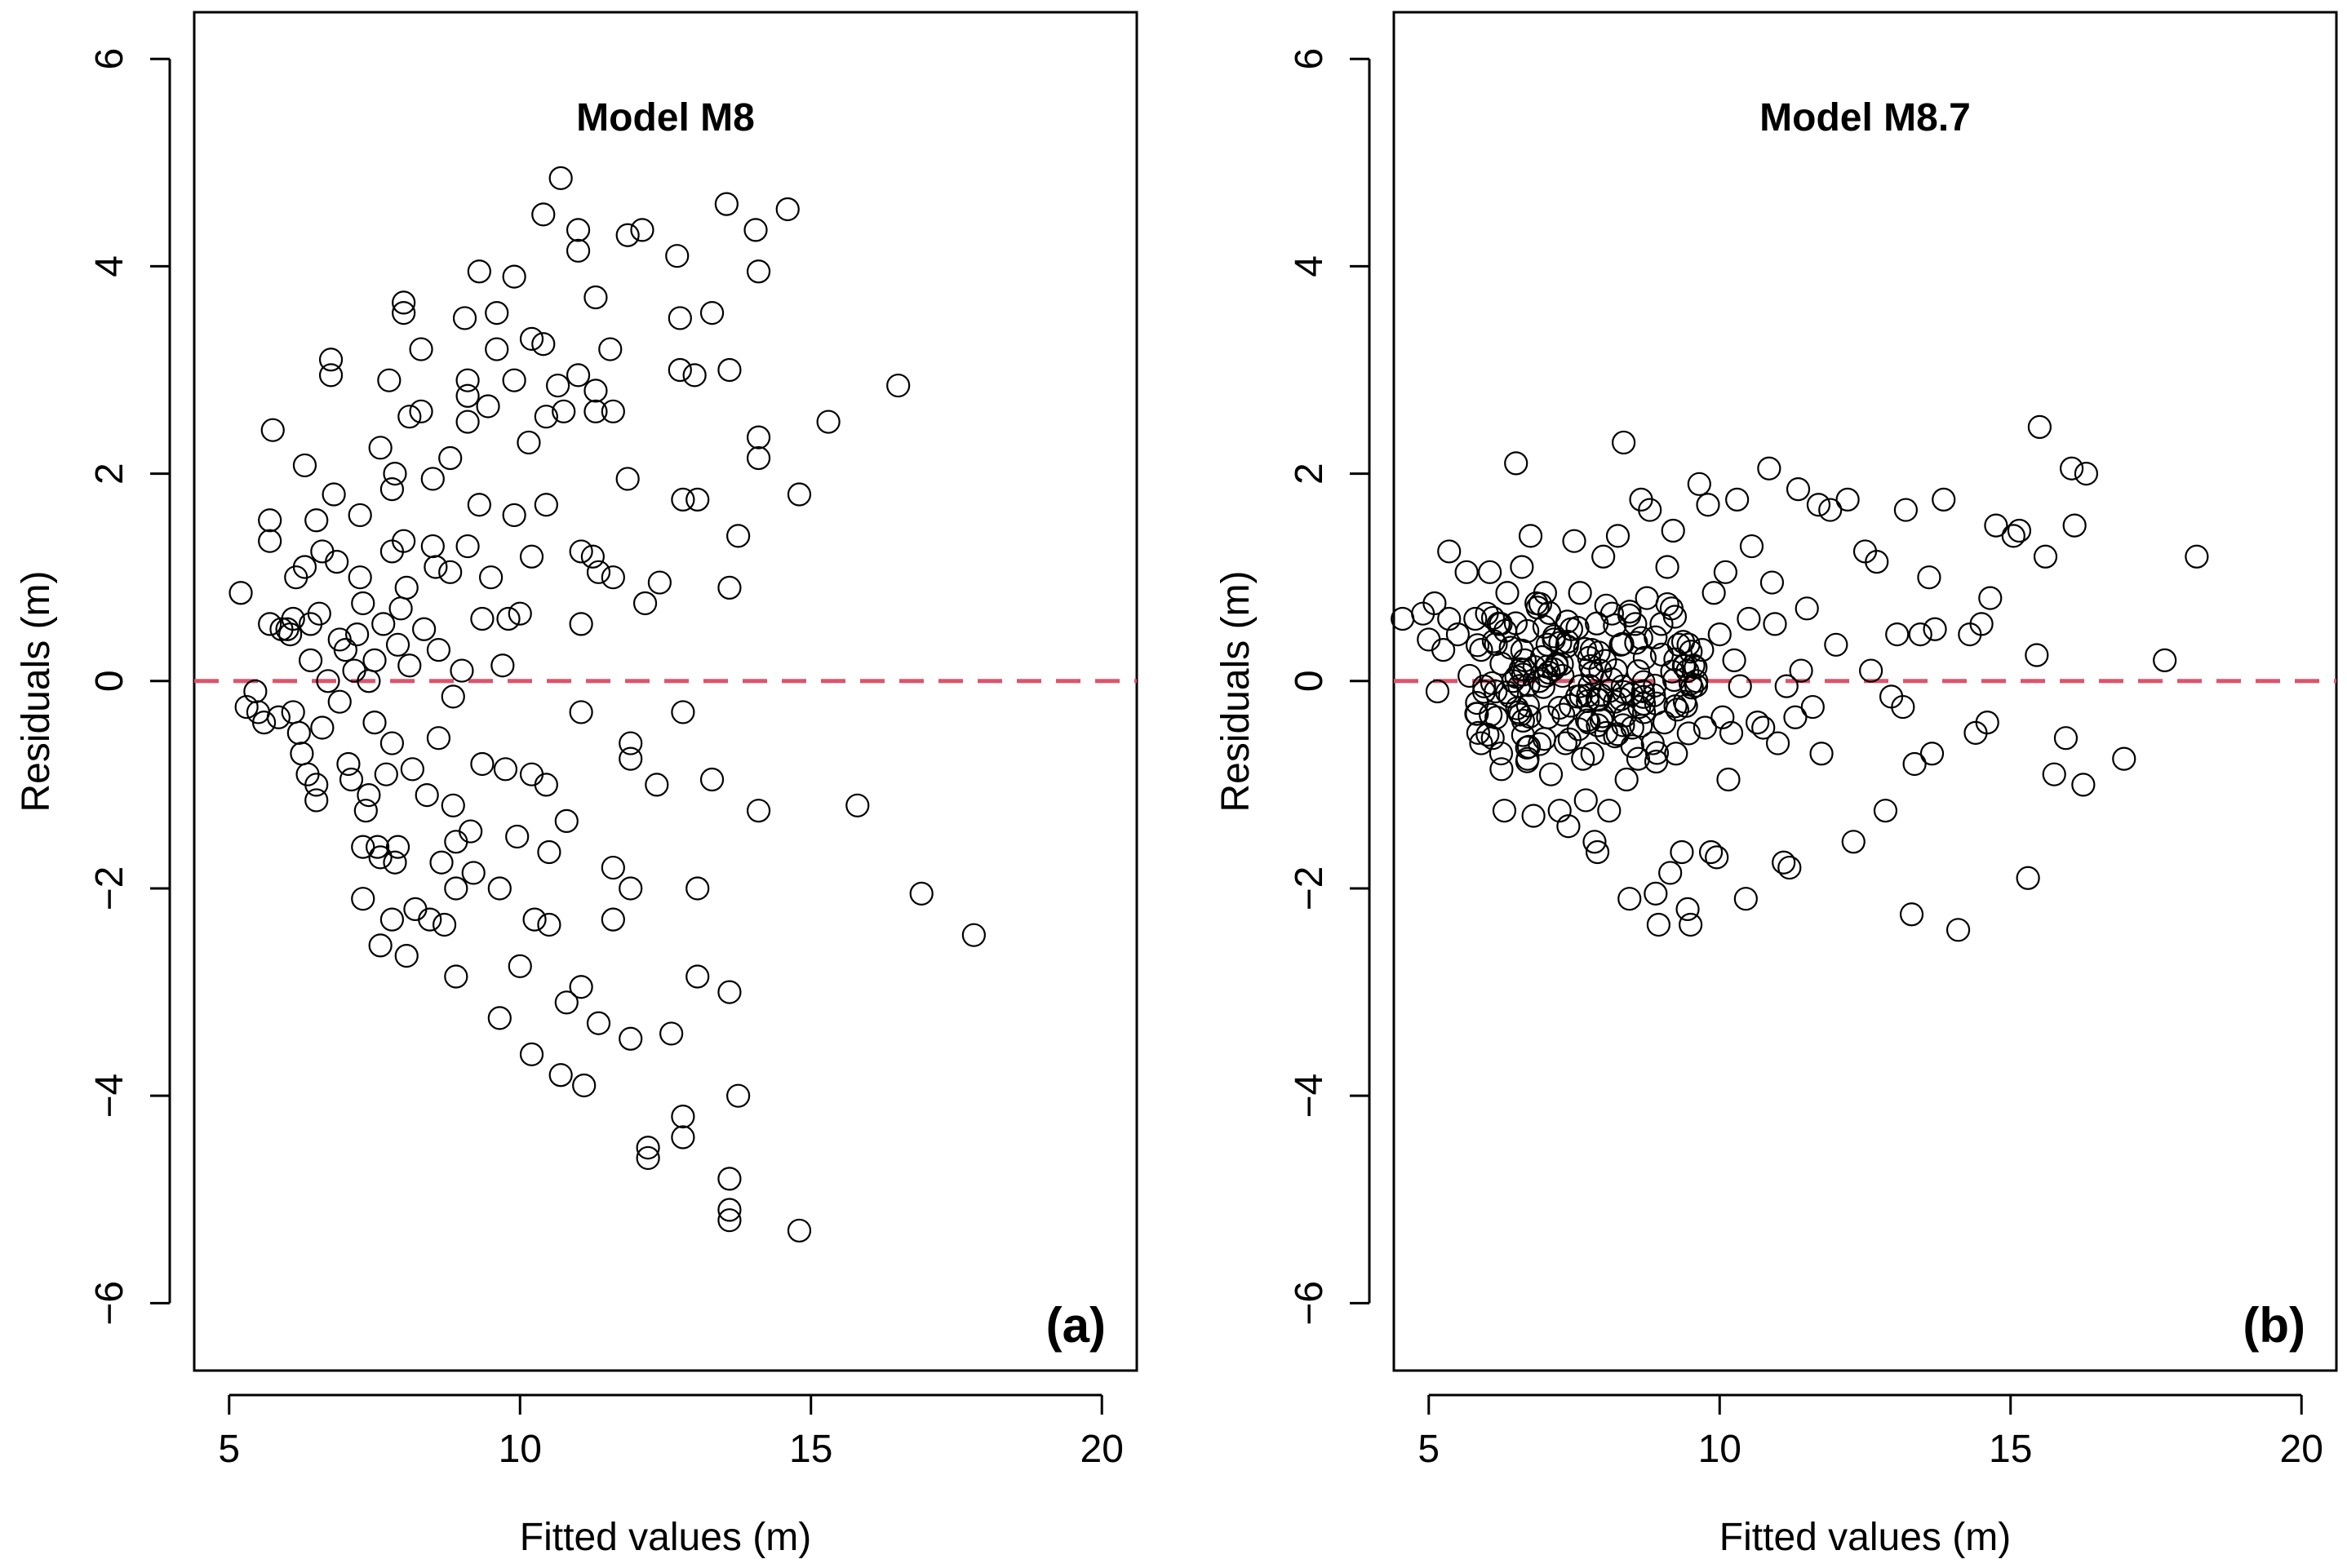 This screenshot has height=1568, width=2347. What do you see at coordinates (1429, 1449) in the screenshot?
I see `x-tick-label: 5` at bounding box center [1429, 1449].